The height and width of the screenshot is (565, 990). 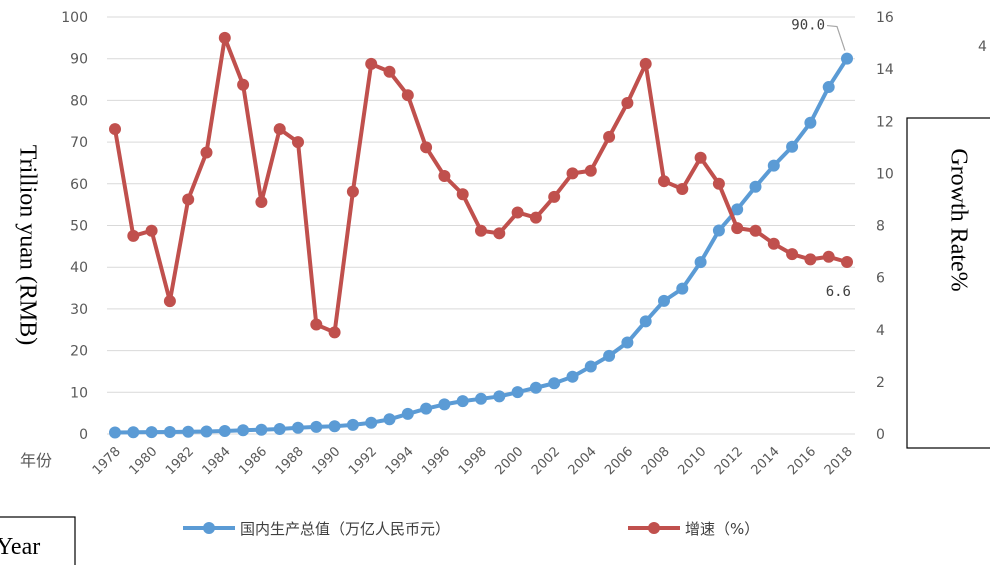 What do you see at coordinates (802, 461) in the screenshot?
I see `x-tick-label: 2016` at bounding box center [802, 461].